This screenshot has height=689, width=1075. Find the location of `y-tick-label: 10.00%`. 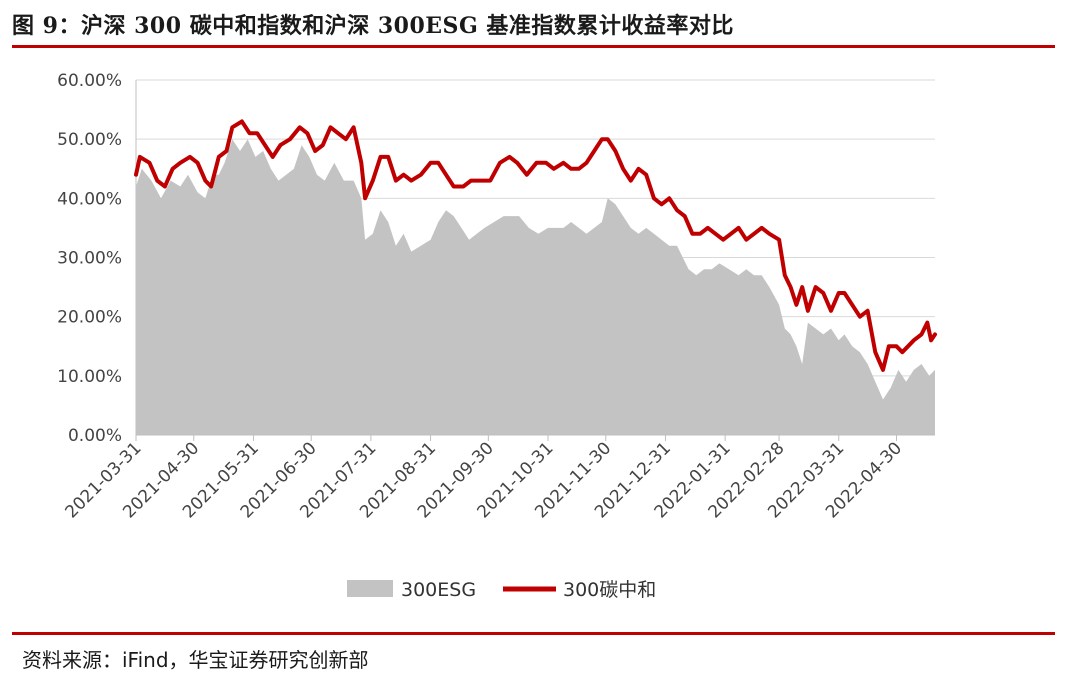

y-tick-label: 10.00% is located at coordinates (89, 377).